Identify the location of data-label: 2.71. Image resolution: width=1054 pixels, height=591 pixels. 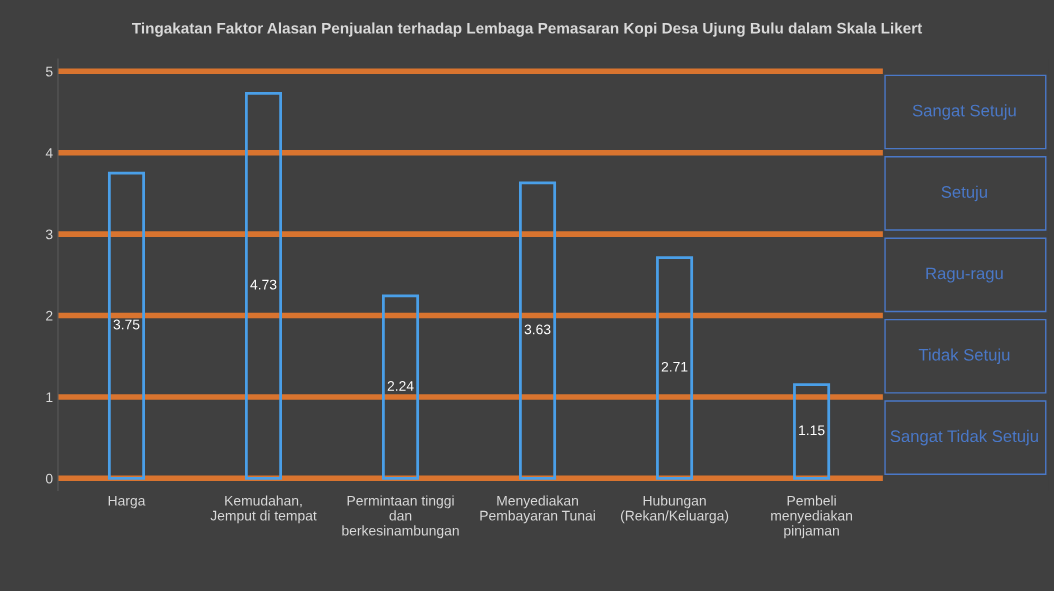
(674, 366).